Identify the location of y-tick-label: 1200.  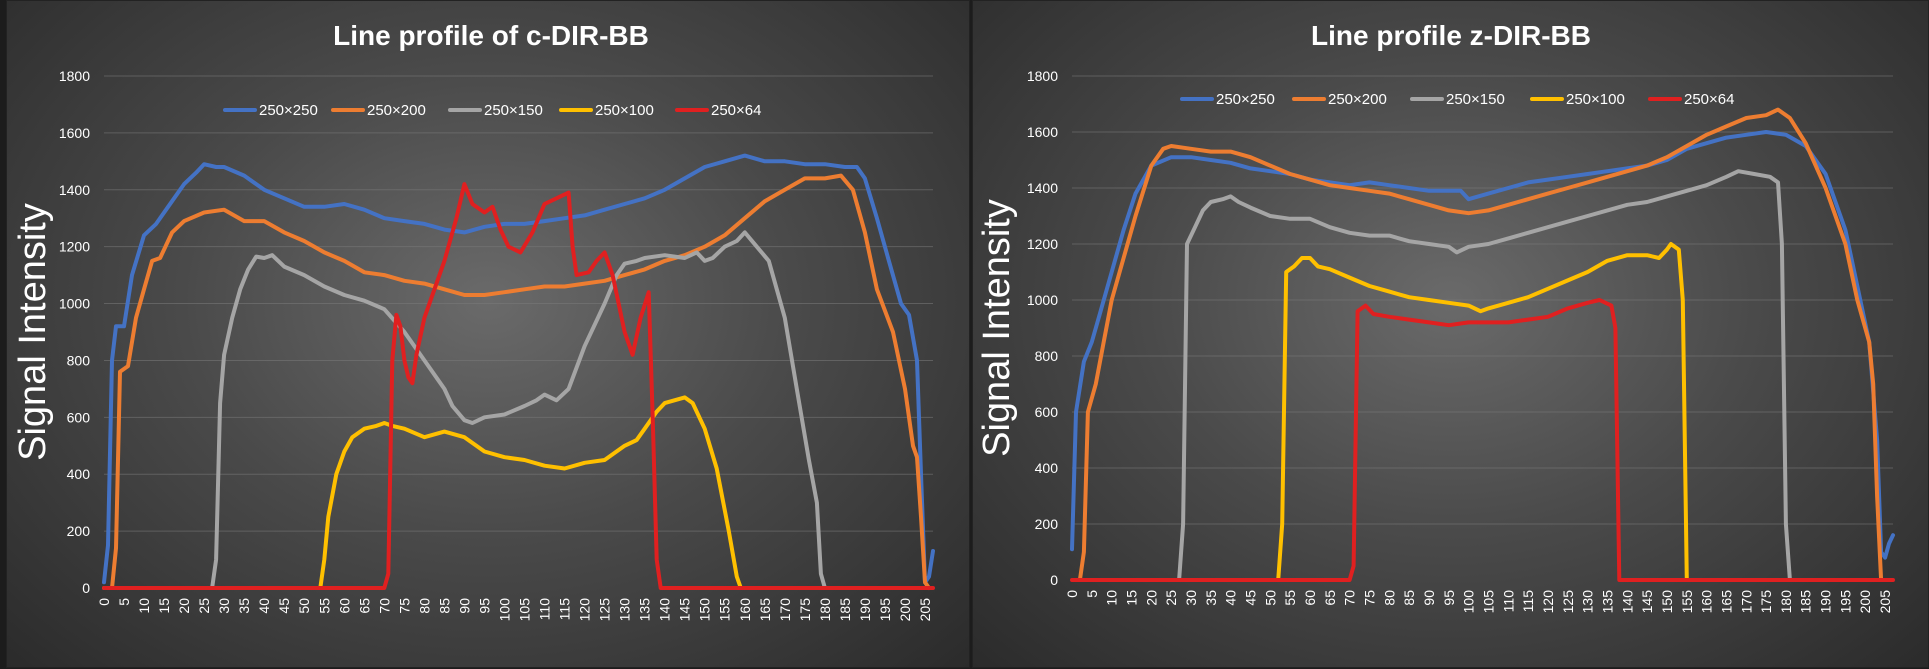
(74, 247).